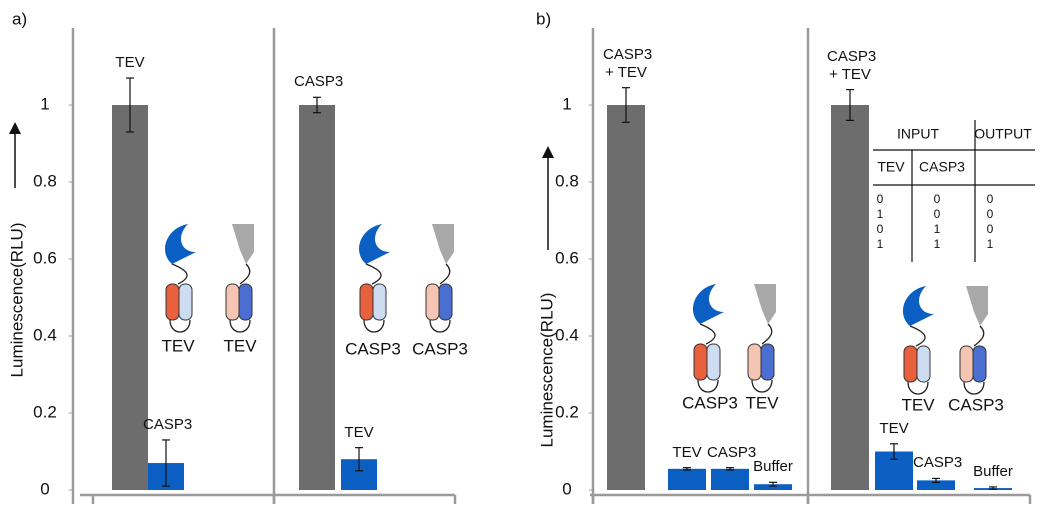  Describe the element at coordinates (918, 134) in the screenshot. I see `table-header: INPUT` at that location.